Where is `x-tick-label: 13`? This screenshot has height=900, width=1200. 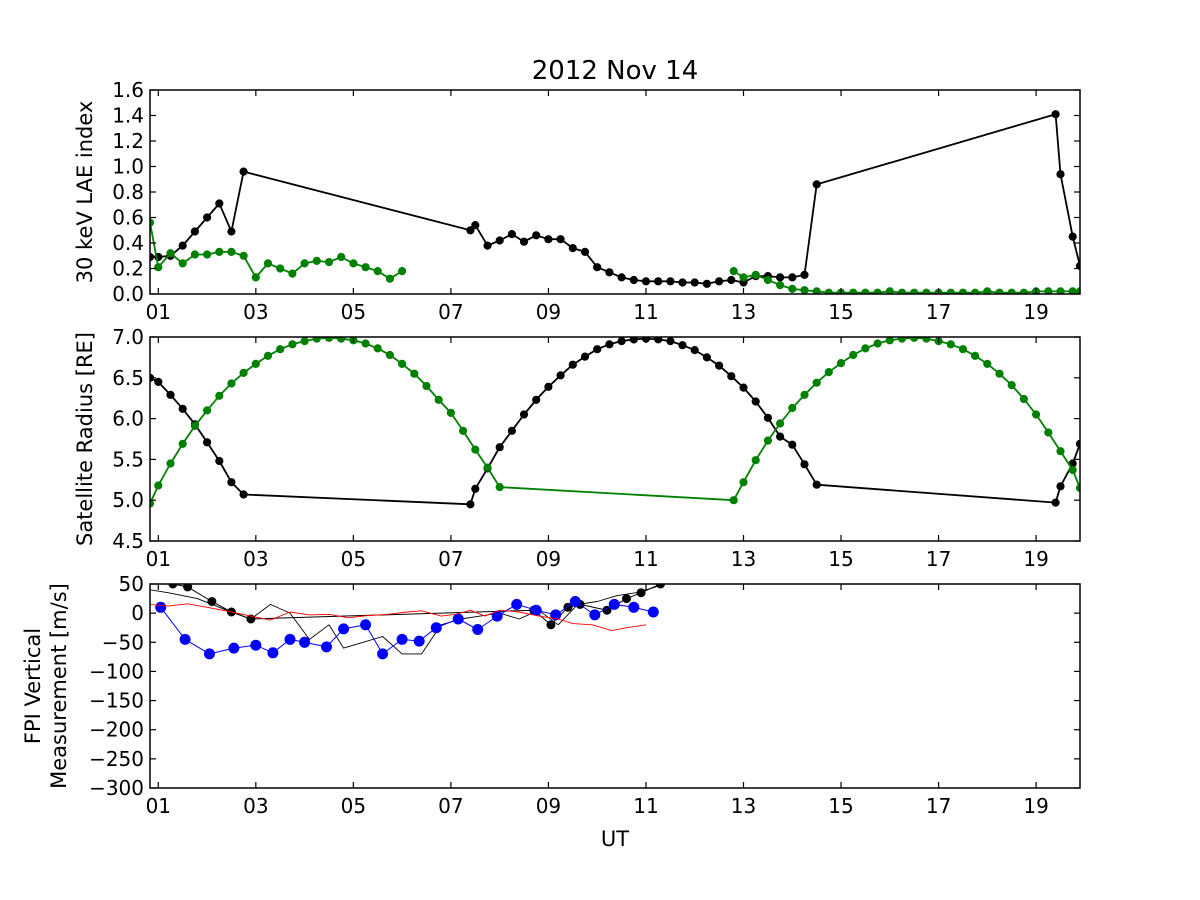 x-tick-label: 13 is located at coordinates (743, 559).